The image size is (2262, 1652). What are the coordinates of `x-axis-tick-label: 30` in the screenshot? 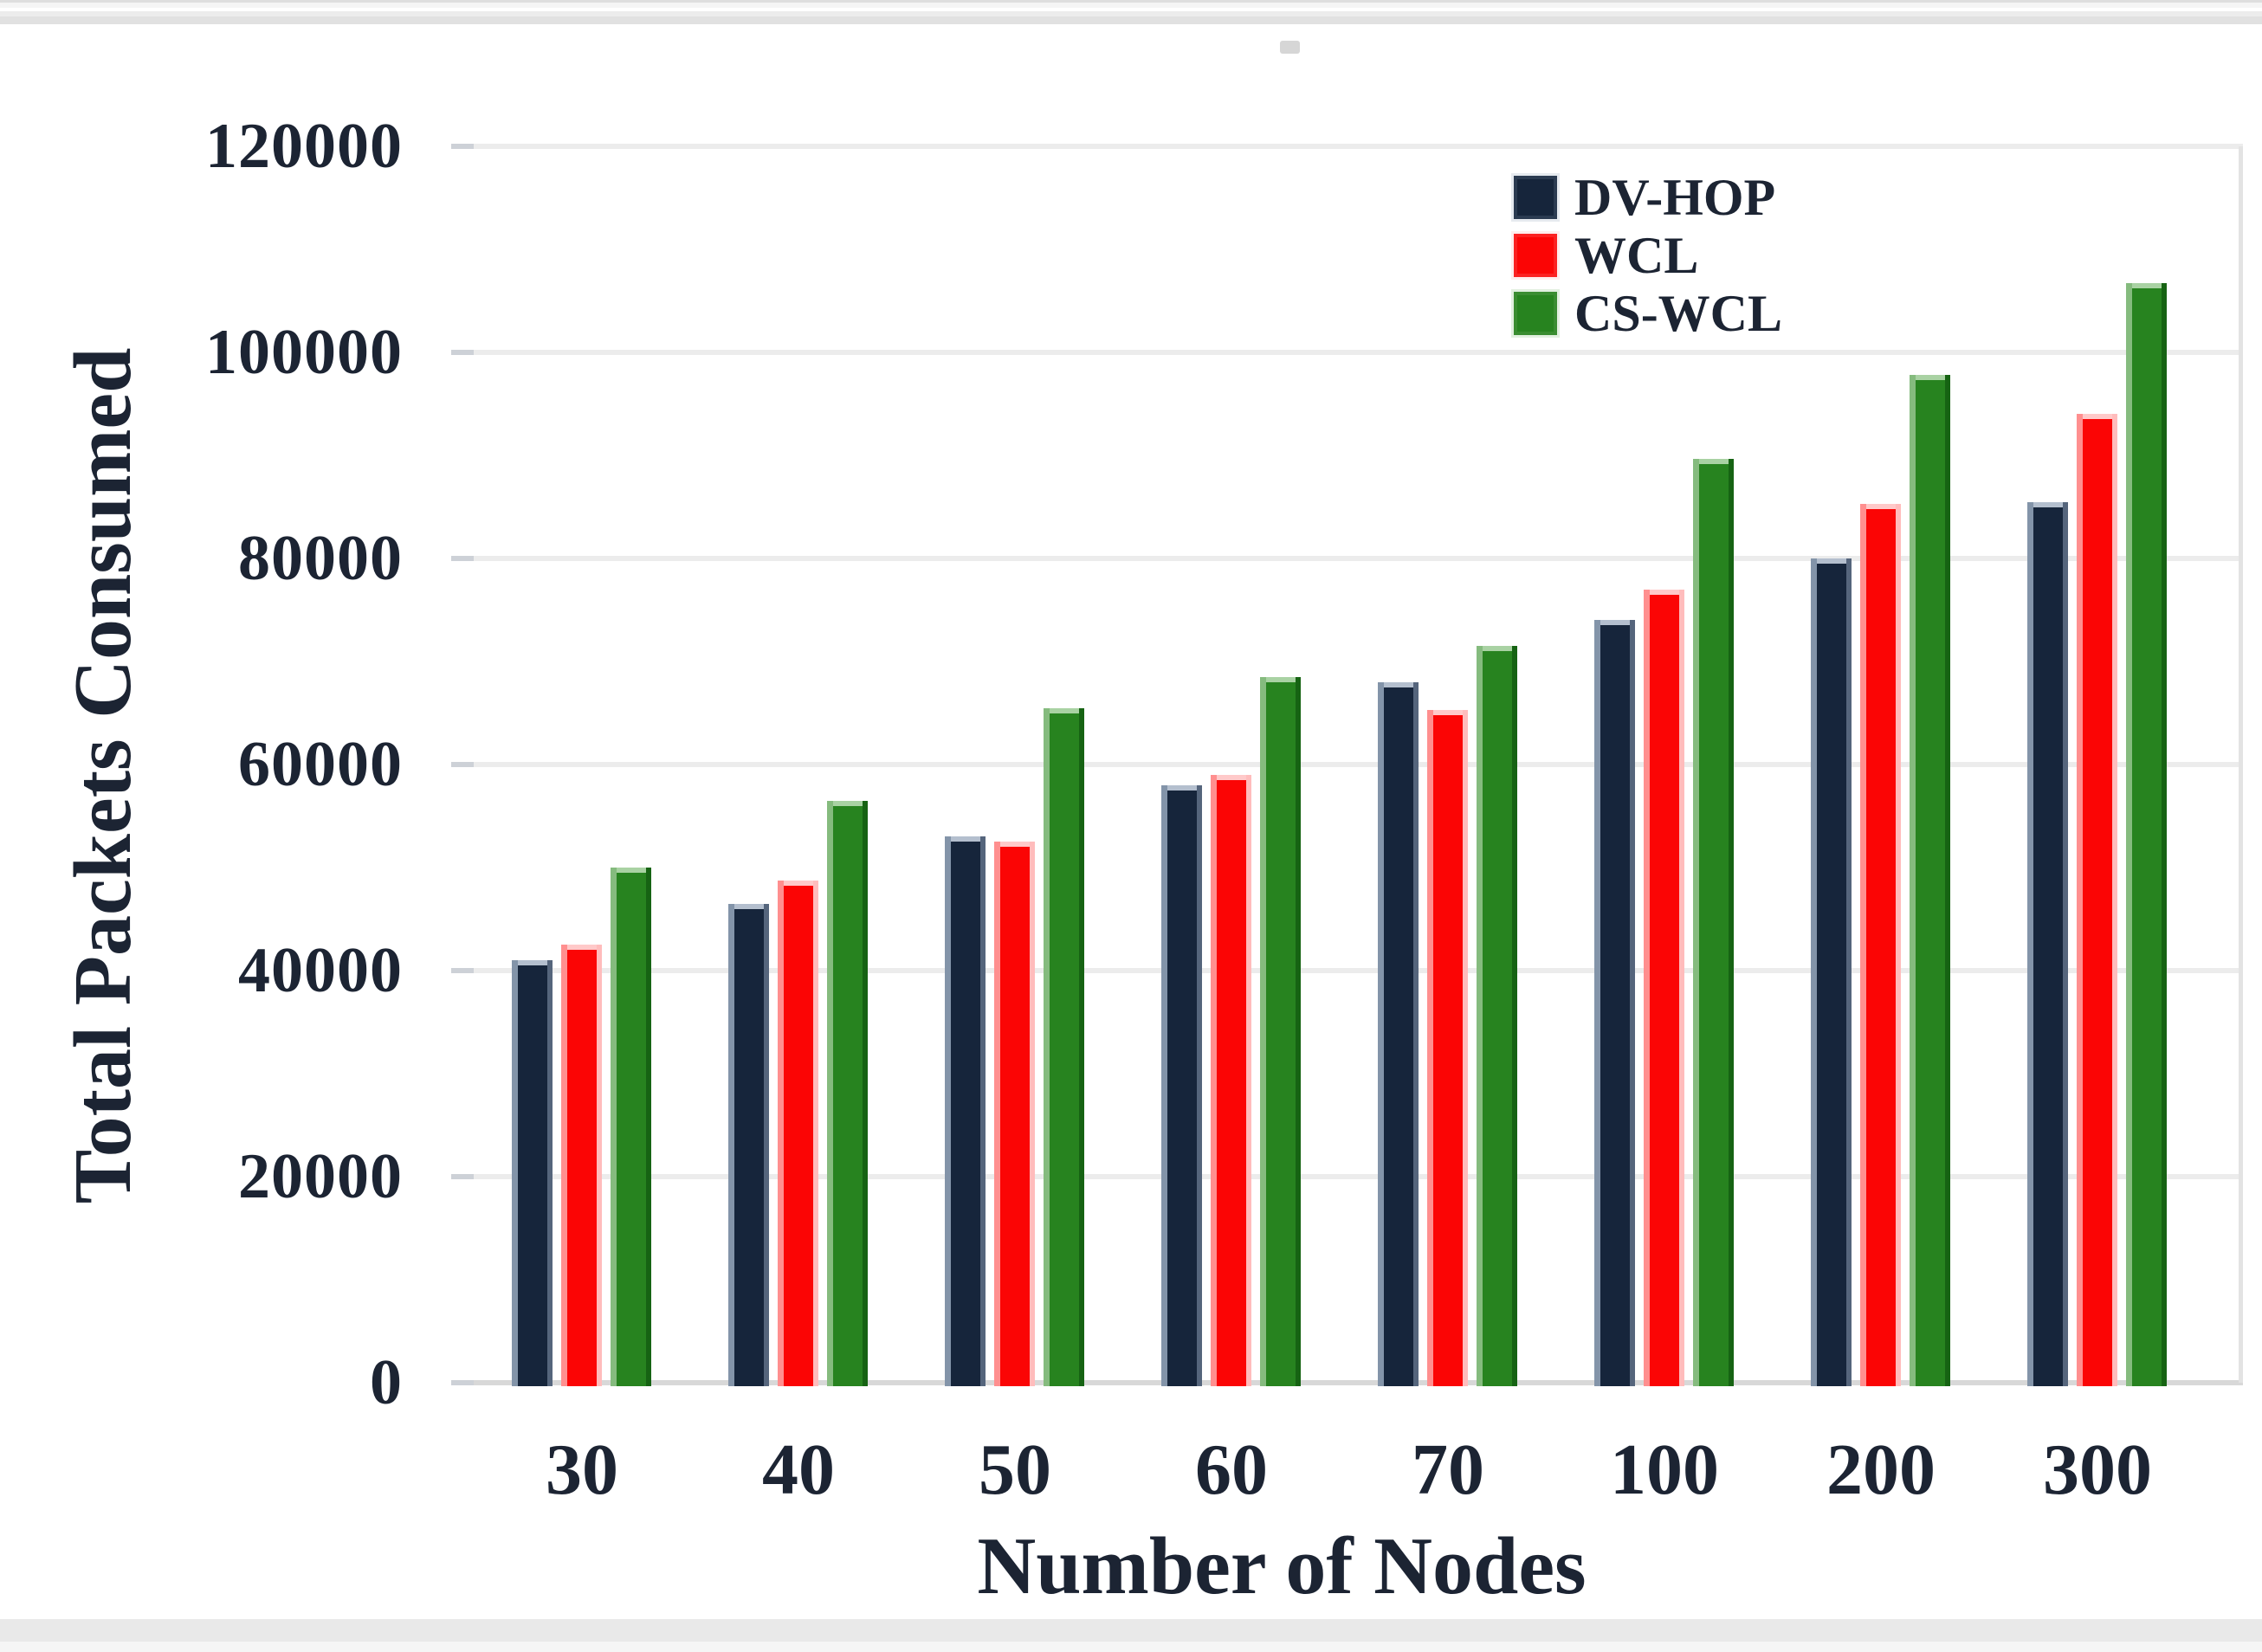 It's located at (582, 1470).